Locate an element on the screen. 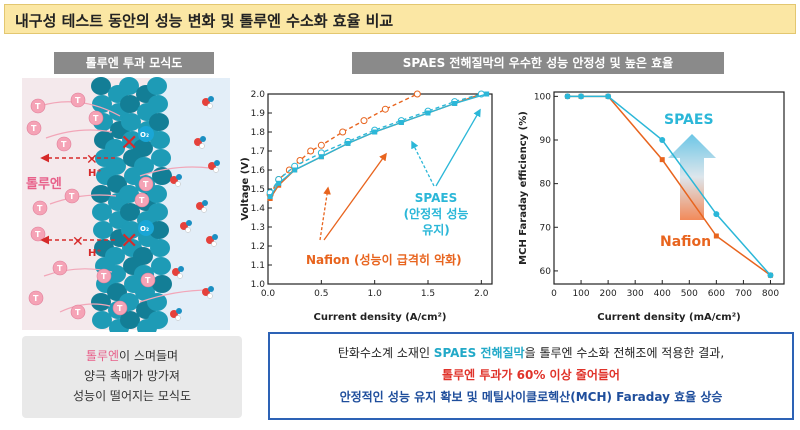 This screenshot has width=800, height=430. chart2-ytick-label: 60 is located at coordinates (546, 272).